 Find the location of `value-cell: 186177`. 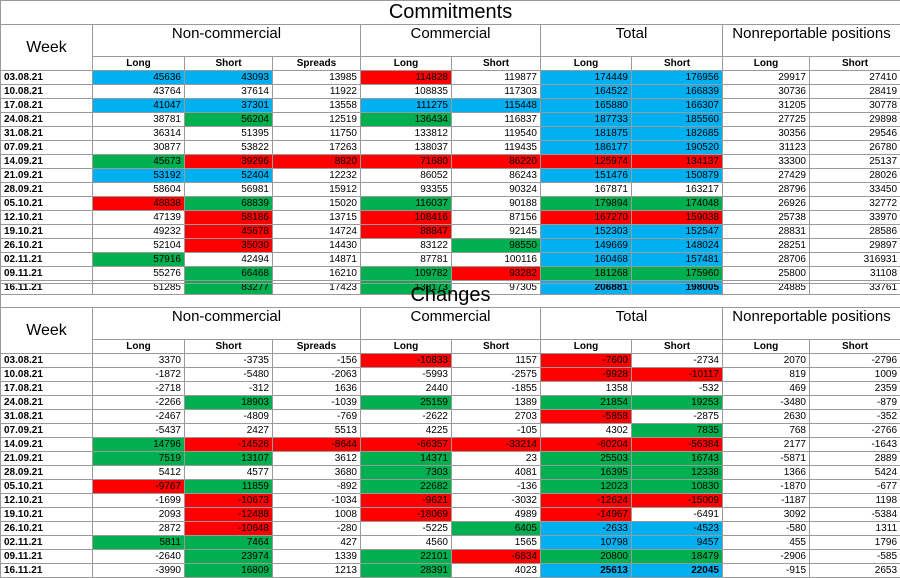

value-cell: 186177 is located at coordinates (586, 148).